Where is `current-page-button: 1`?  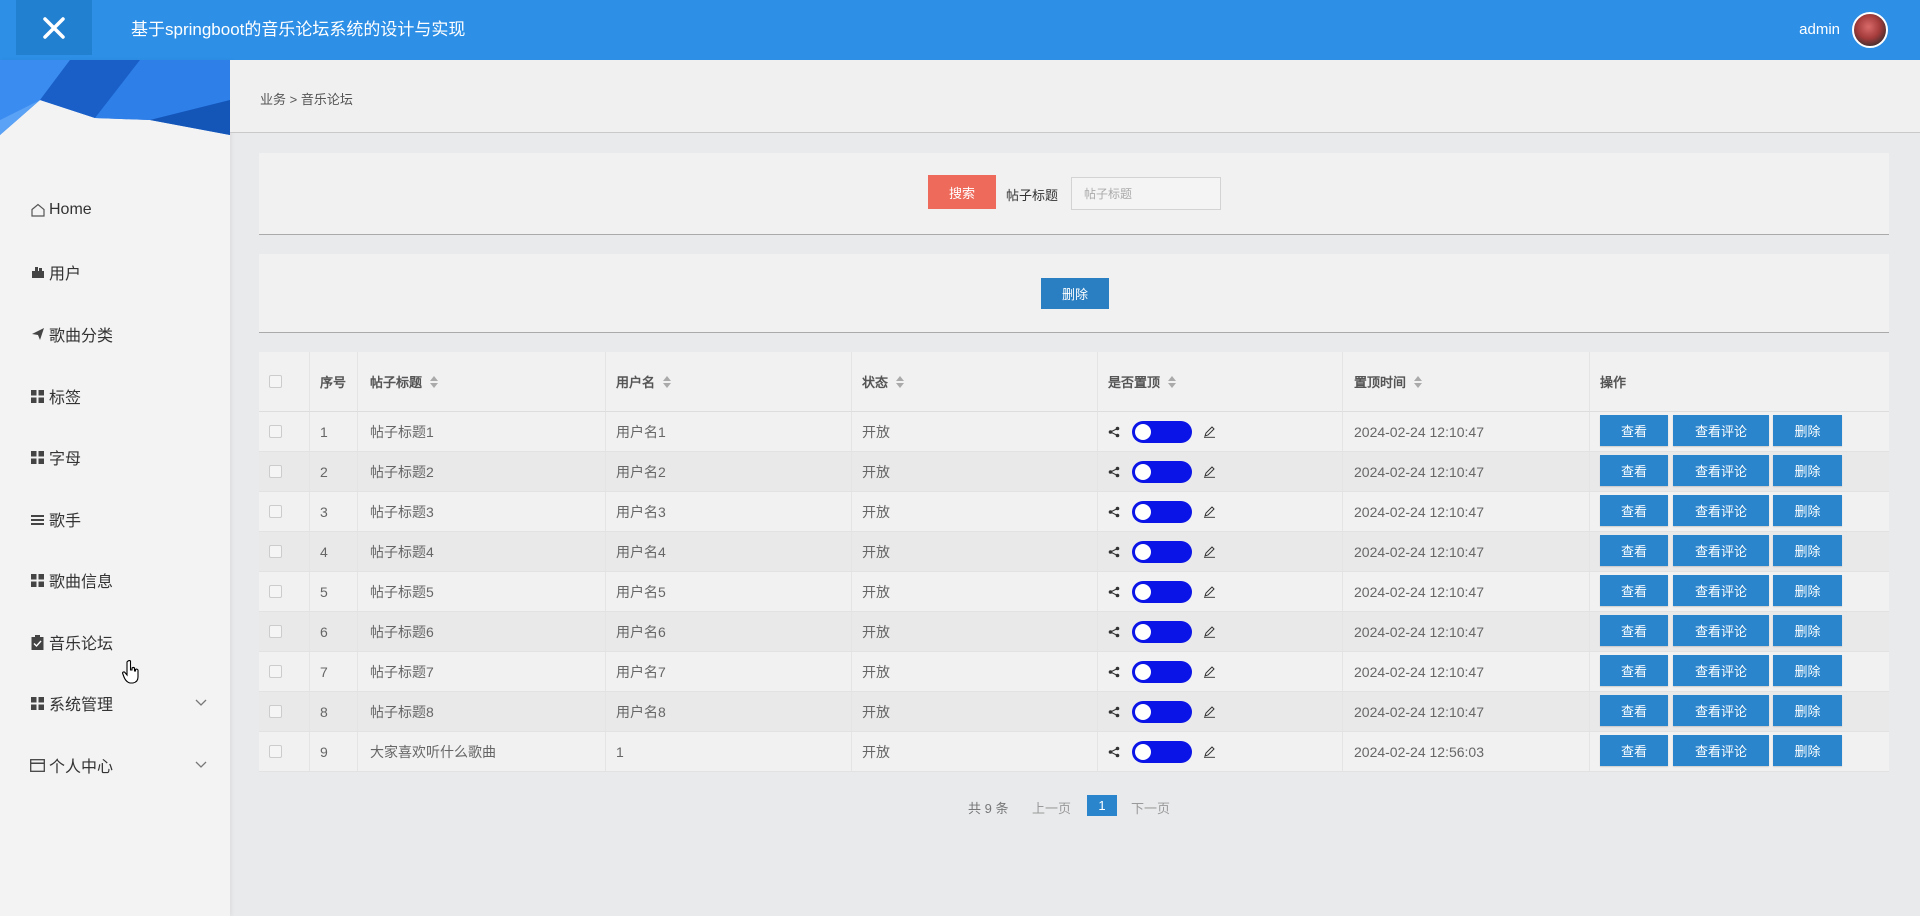
current-page-button: 1 is located at coordinates (1102, 805).